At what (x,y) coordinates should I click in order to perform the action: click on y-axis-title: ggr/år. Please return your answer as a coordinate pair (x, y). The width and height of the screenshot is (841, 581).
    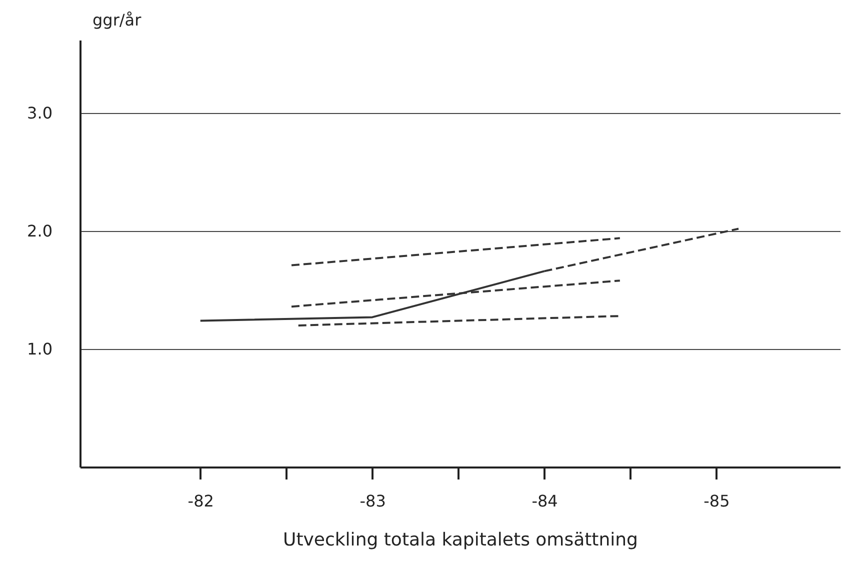
    Looking at the image, I should click on (117, 20).